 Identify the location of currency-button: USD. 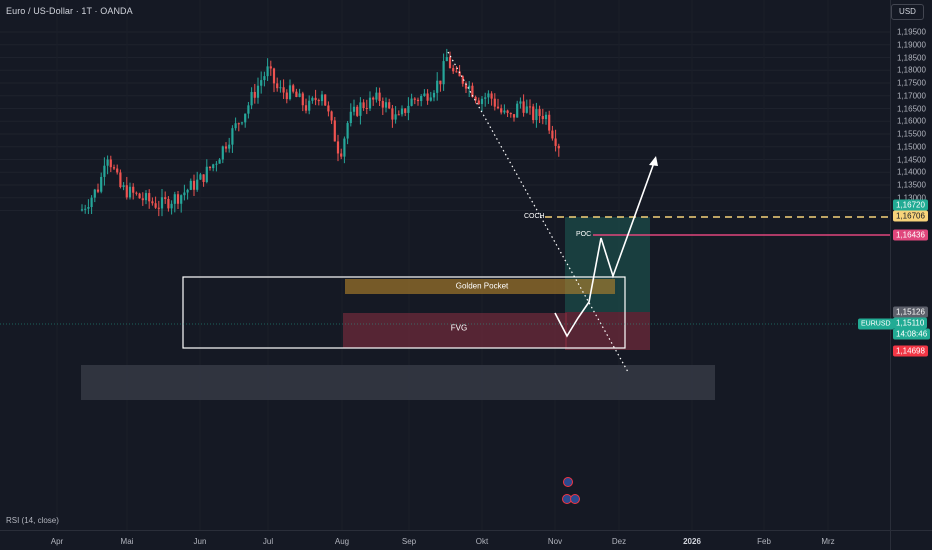
(907, 12).